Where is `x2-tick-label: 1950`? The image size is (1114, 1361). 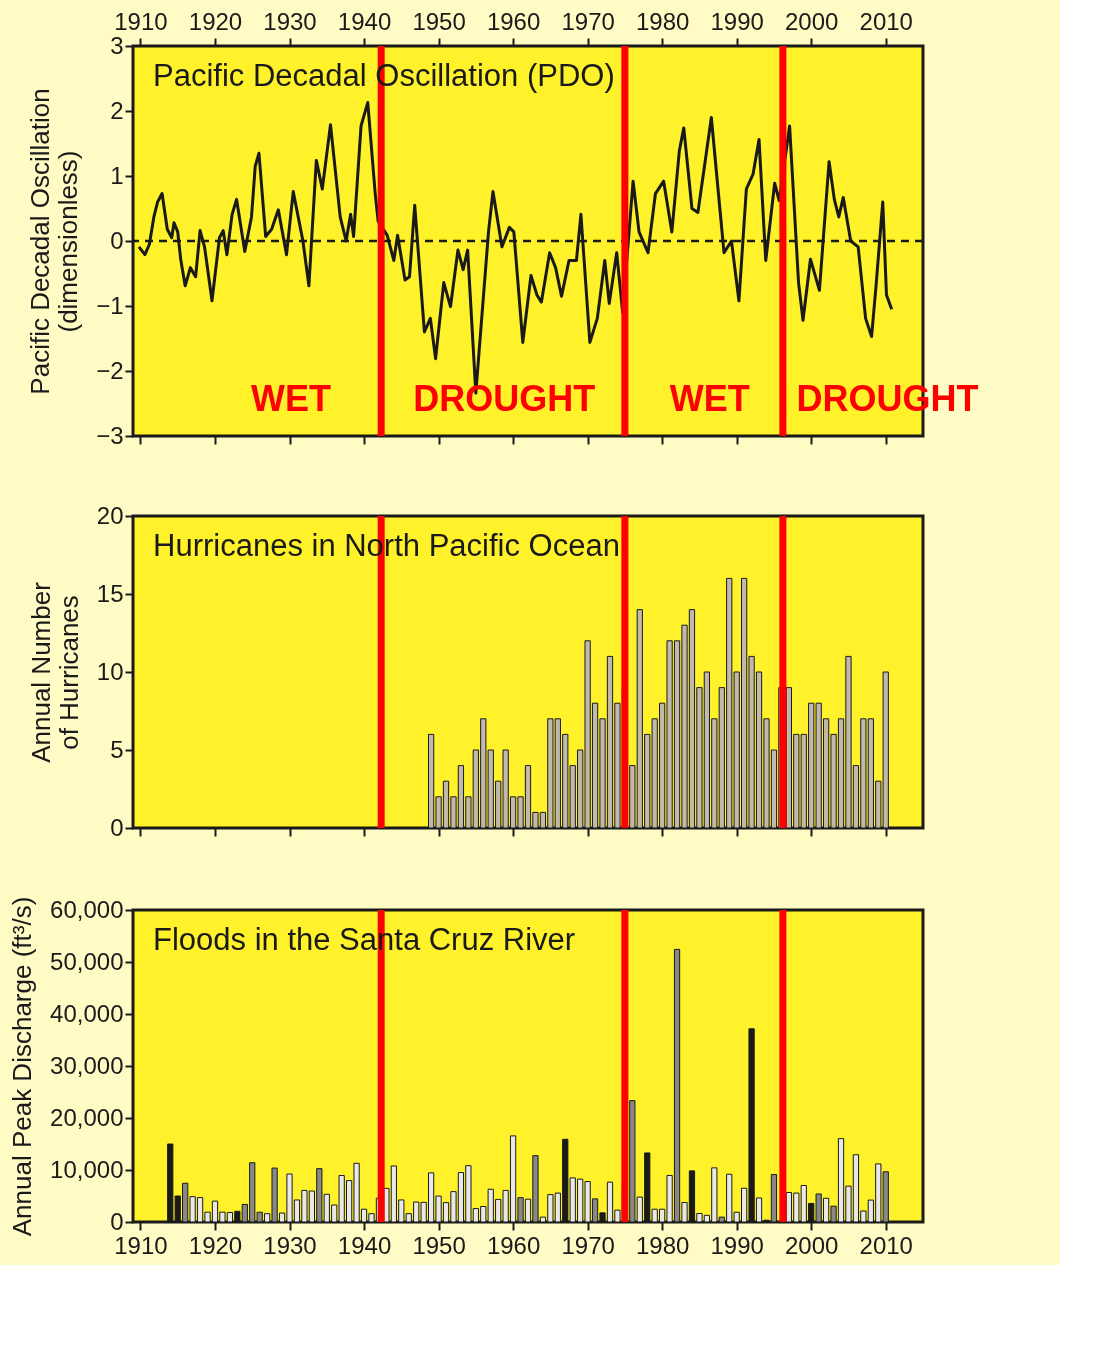
x2-tick-label: 1950 is located at coordinates (439, 21).